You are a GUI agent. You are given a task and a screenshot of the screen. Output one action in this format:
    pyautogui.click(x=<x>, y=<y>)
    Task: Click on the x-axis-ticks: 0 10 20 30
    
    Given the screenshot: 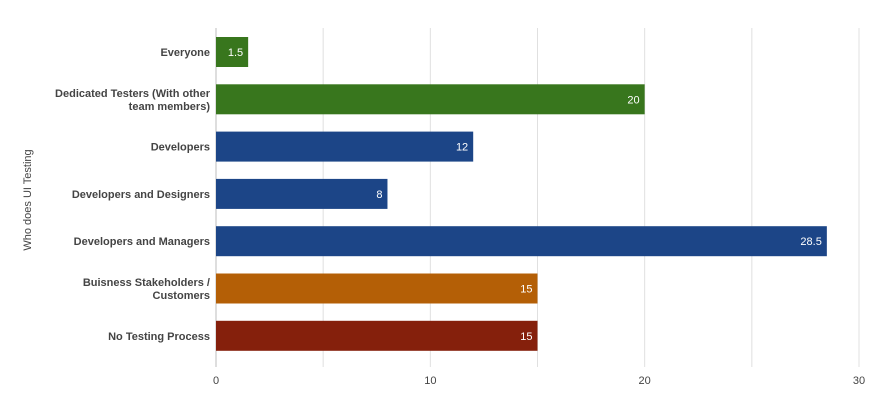 What is the action you would take?
    pyautogui.click(x=539, y=381)
    